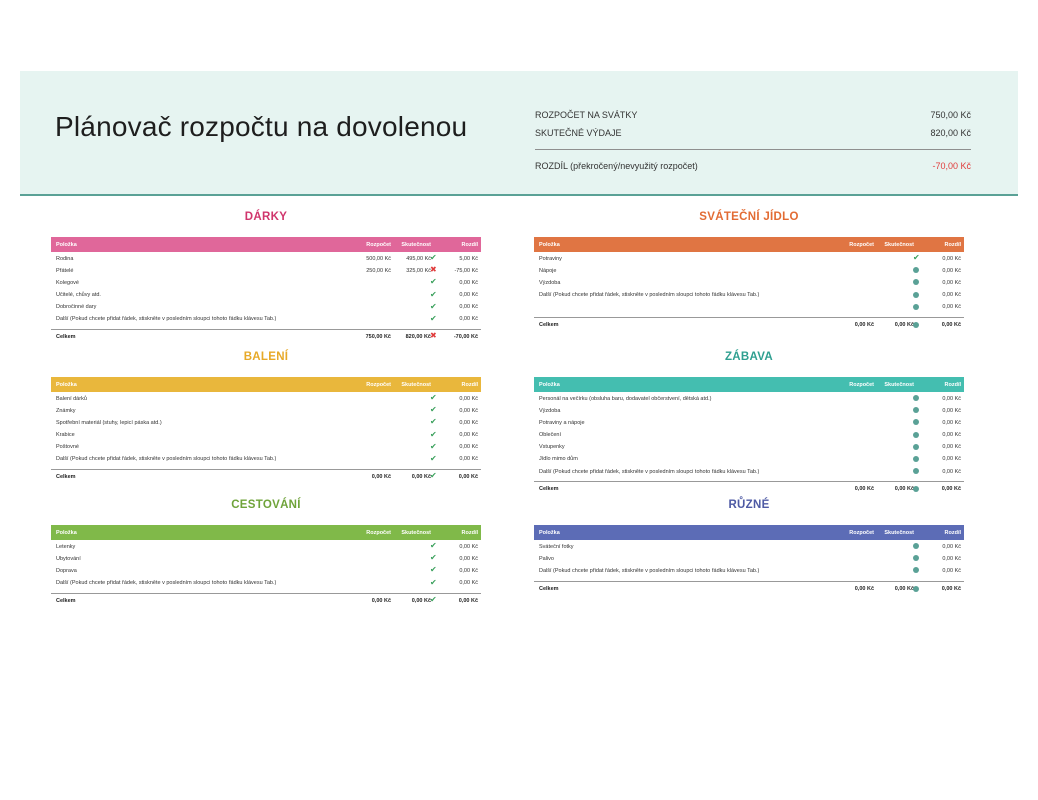  What do you see at coordinates (950, 133) in the screenshot?
I see `summary-actual-value: 820,00 Kč` at bounding box center [950, 133].